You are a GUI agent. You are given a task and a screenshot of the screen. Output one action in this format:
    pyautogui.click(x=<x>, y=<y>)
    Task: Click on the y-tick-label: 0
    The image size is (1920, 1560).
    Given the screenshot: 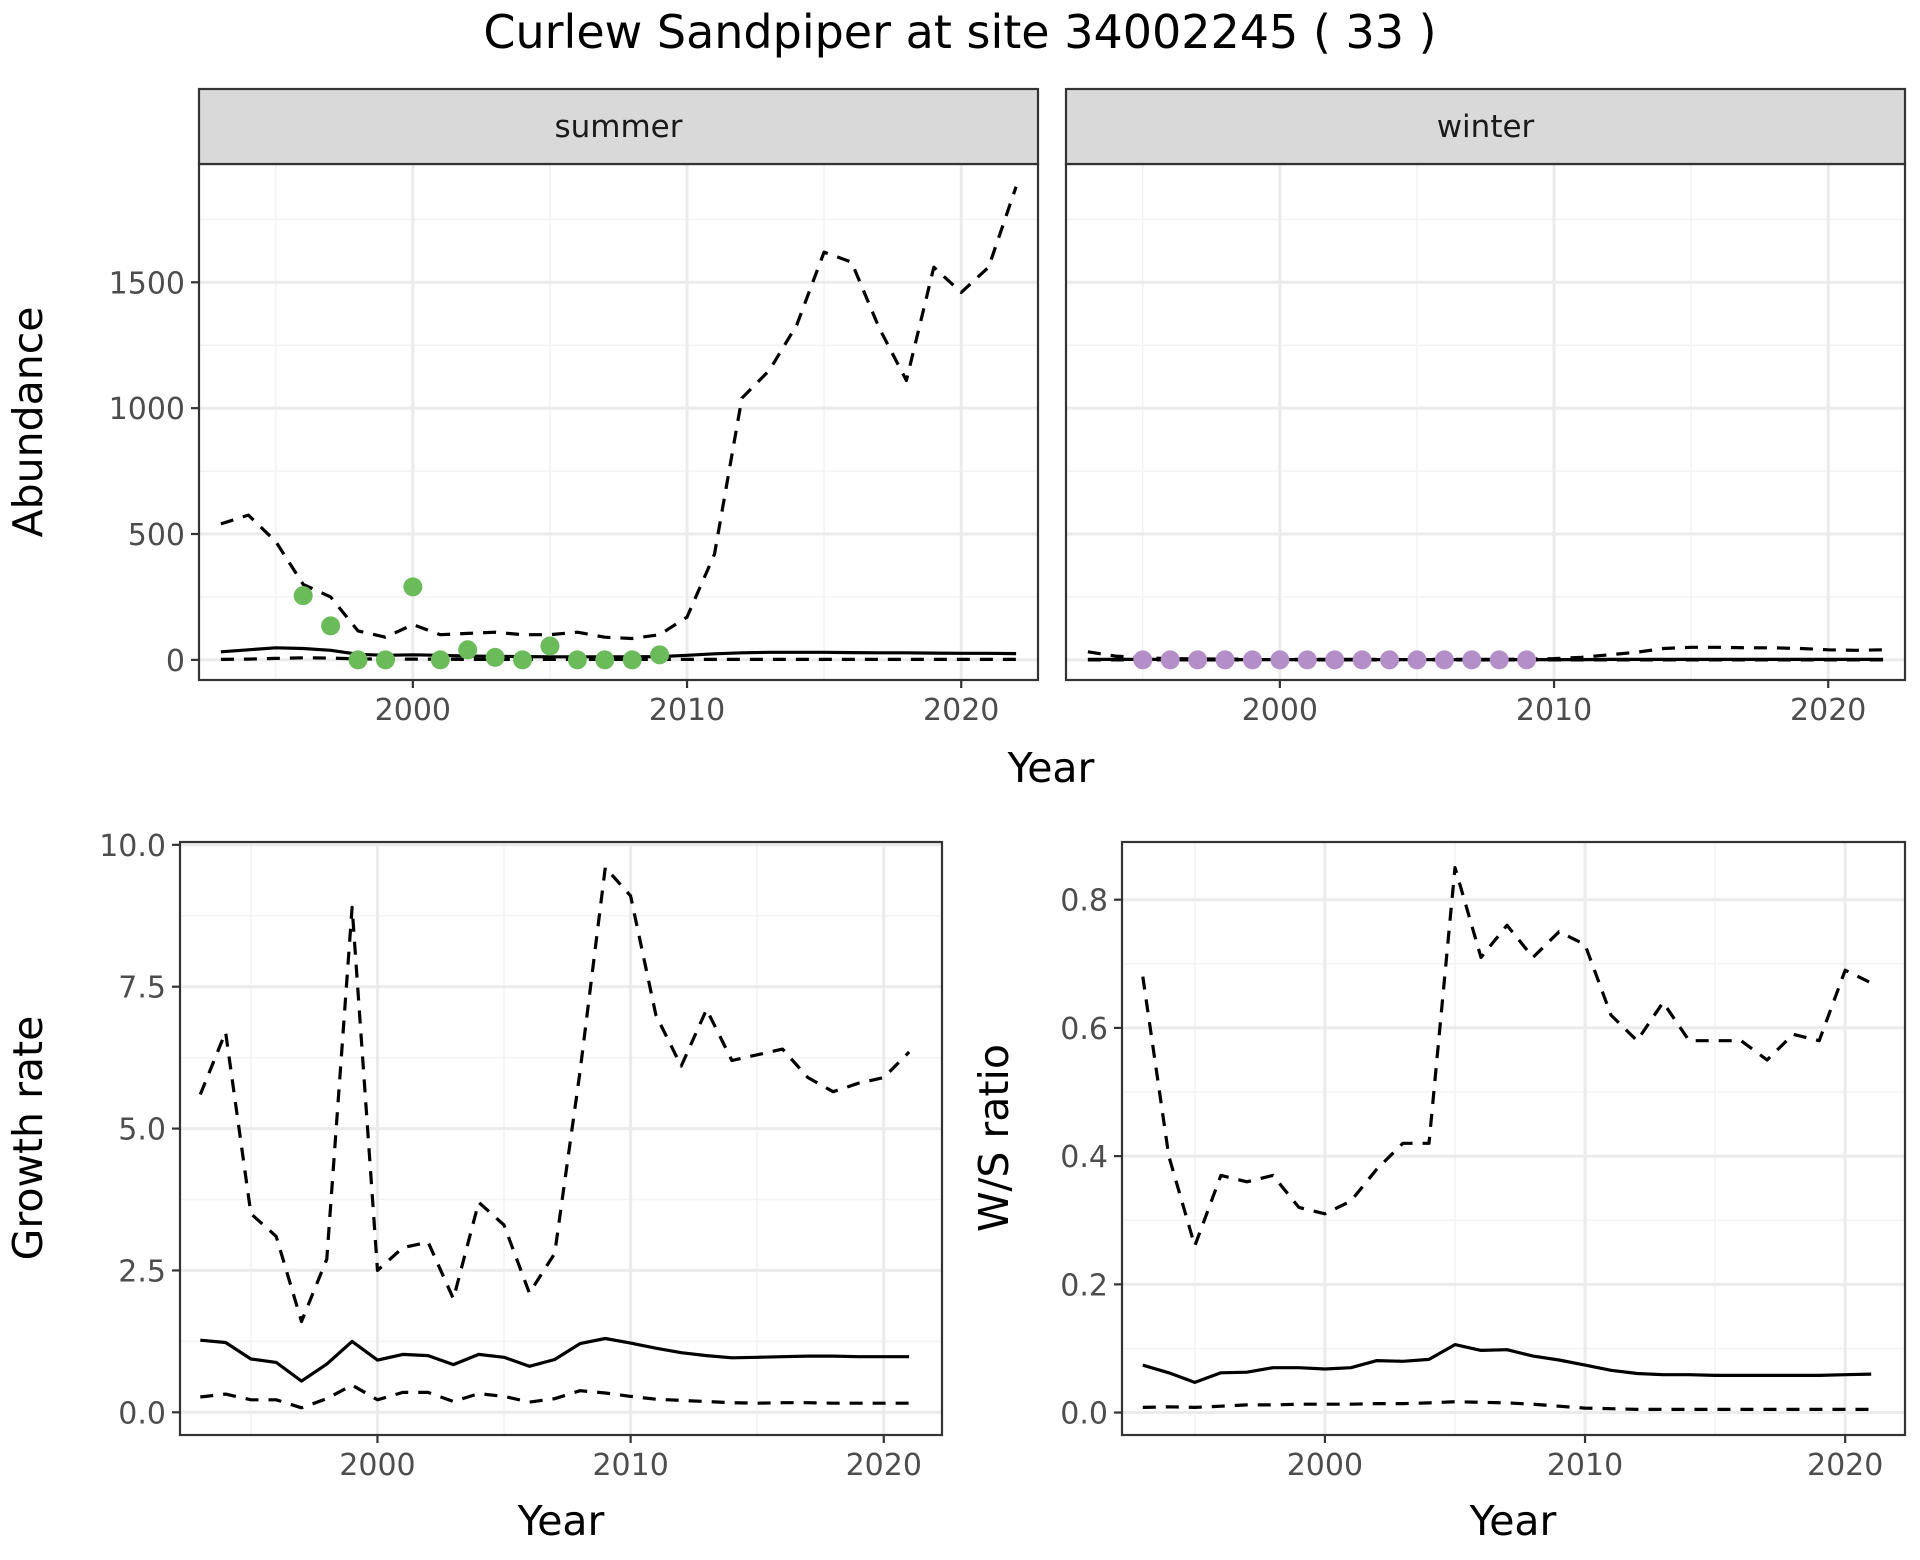 What is the action you would take?
    pyautogui.click(x=175, y=661)
    